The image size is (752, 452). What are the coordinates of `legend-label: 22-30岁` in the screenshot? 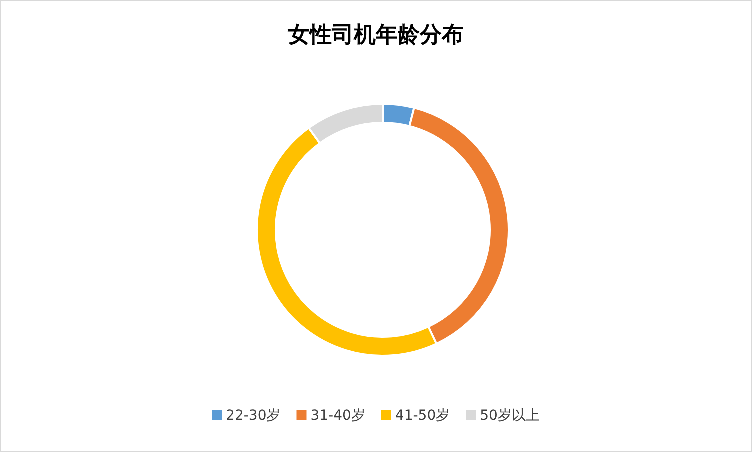 It's located at (253, 416).